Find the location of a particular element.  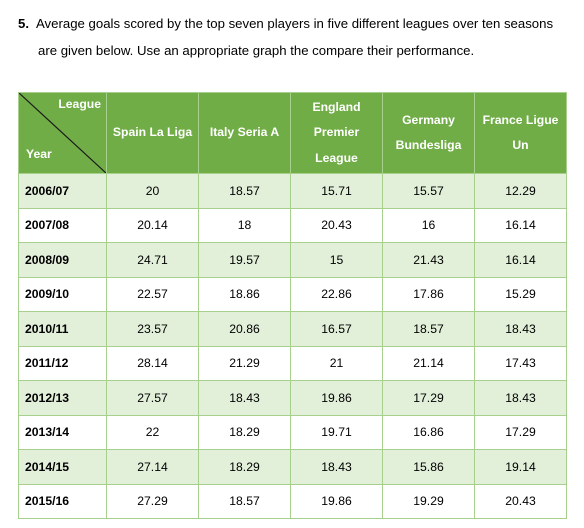

year-cell: 2014/15 is located at coordinates (62, 467).